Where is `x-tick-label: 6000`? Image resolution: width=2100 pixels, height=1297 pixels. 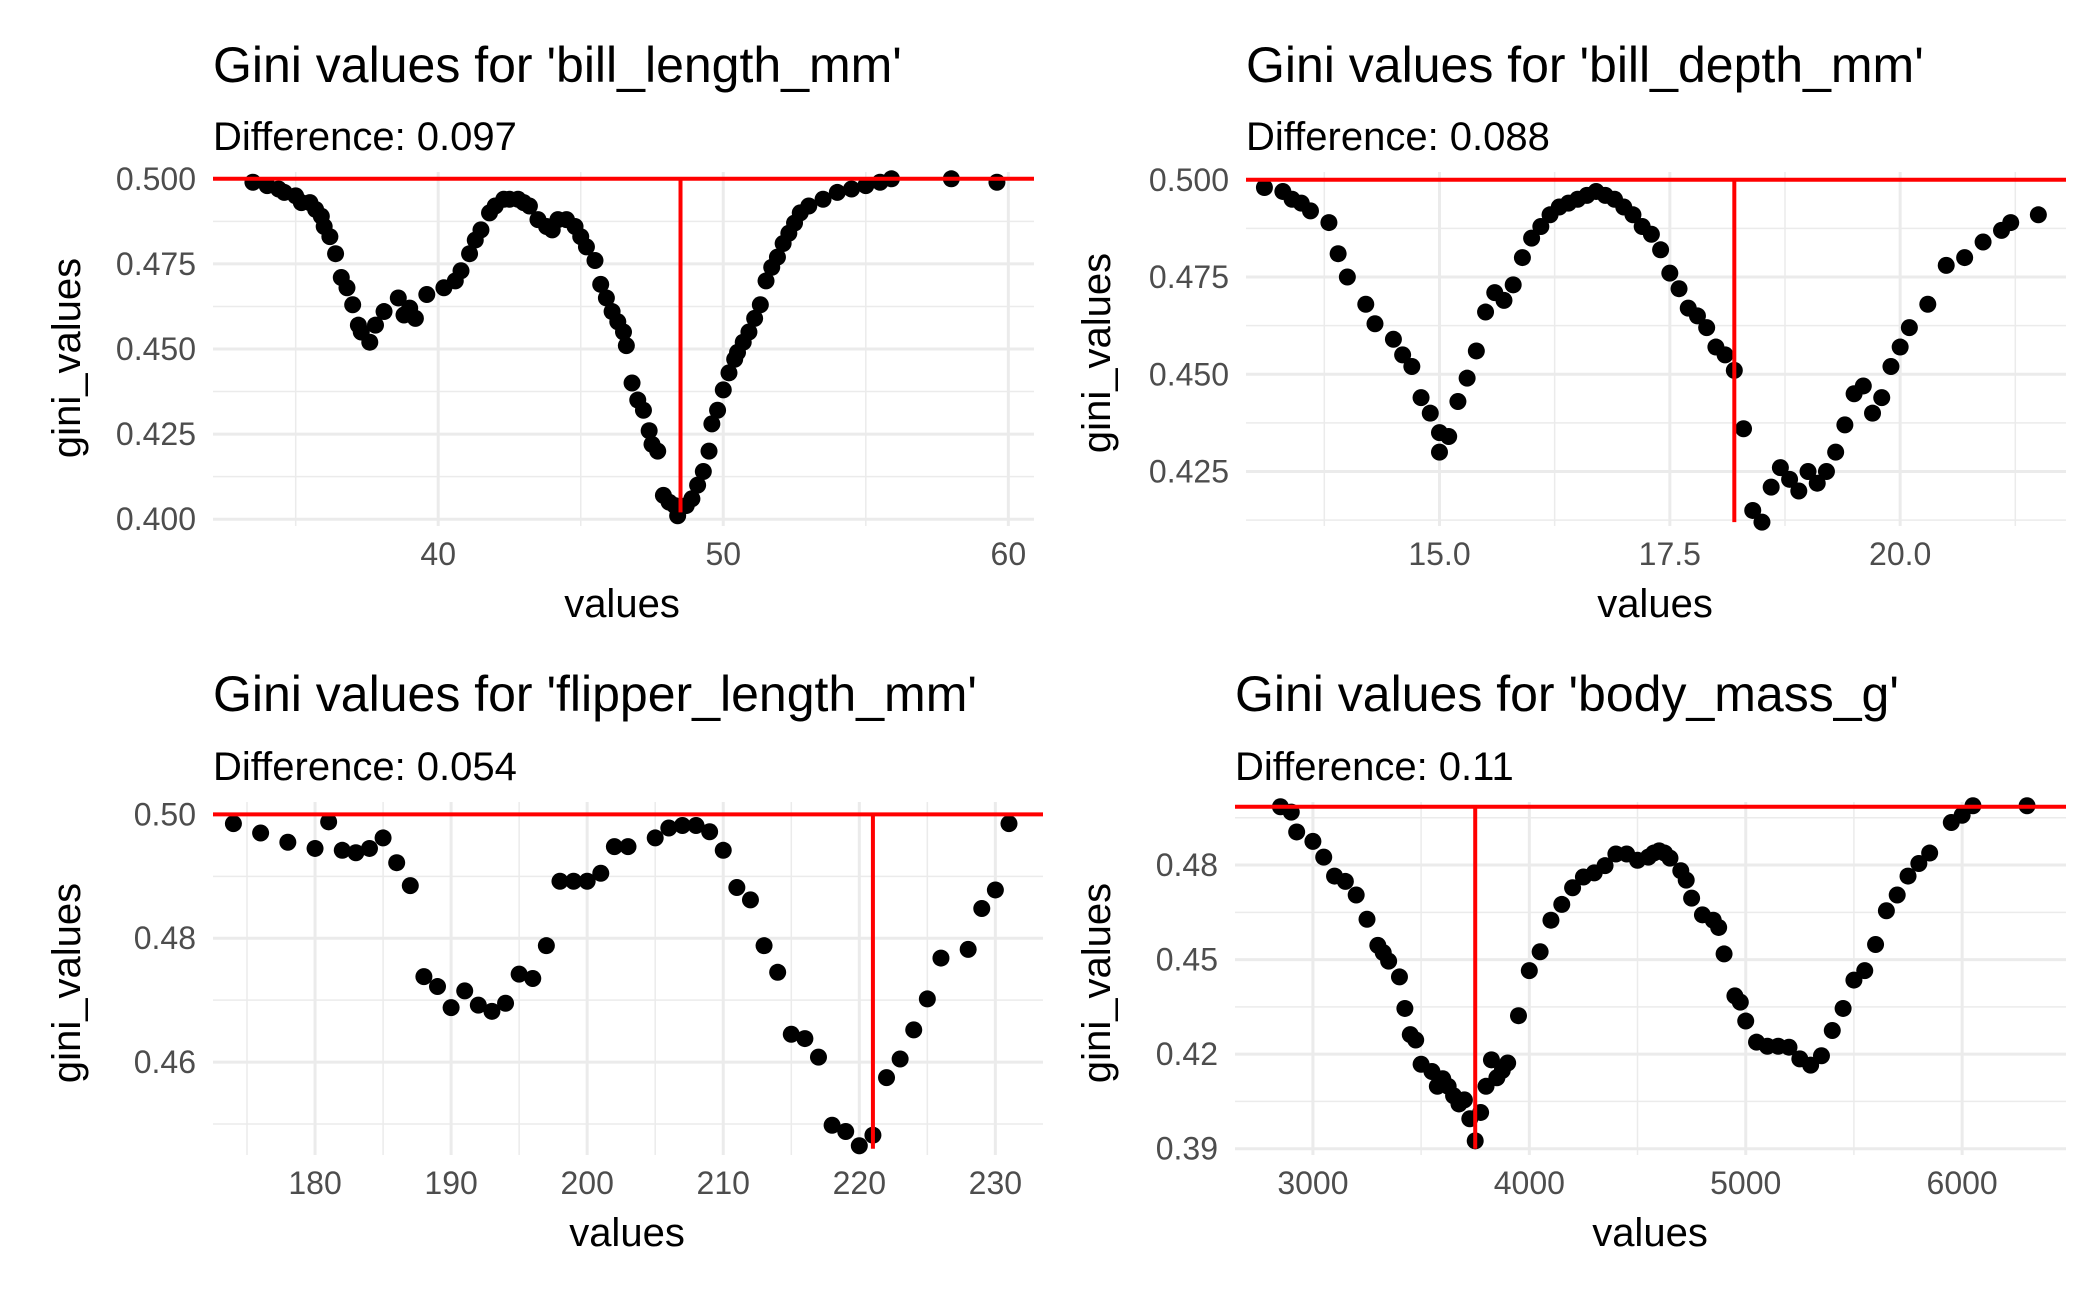
x-tick-label: 6000 is located at coordinates (1962, 1183).